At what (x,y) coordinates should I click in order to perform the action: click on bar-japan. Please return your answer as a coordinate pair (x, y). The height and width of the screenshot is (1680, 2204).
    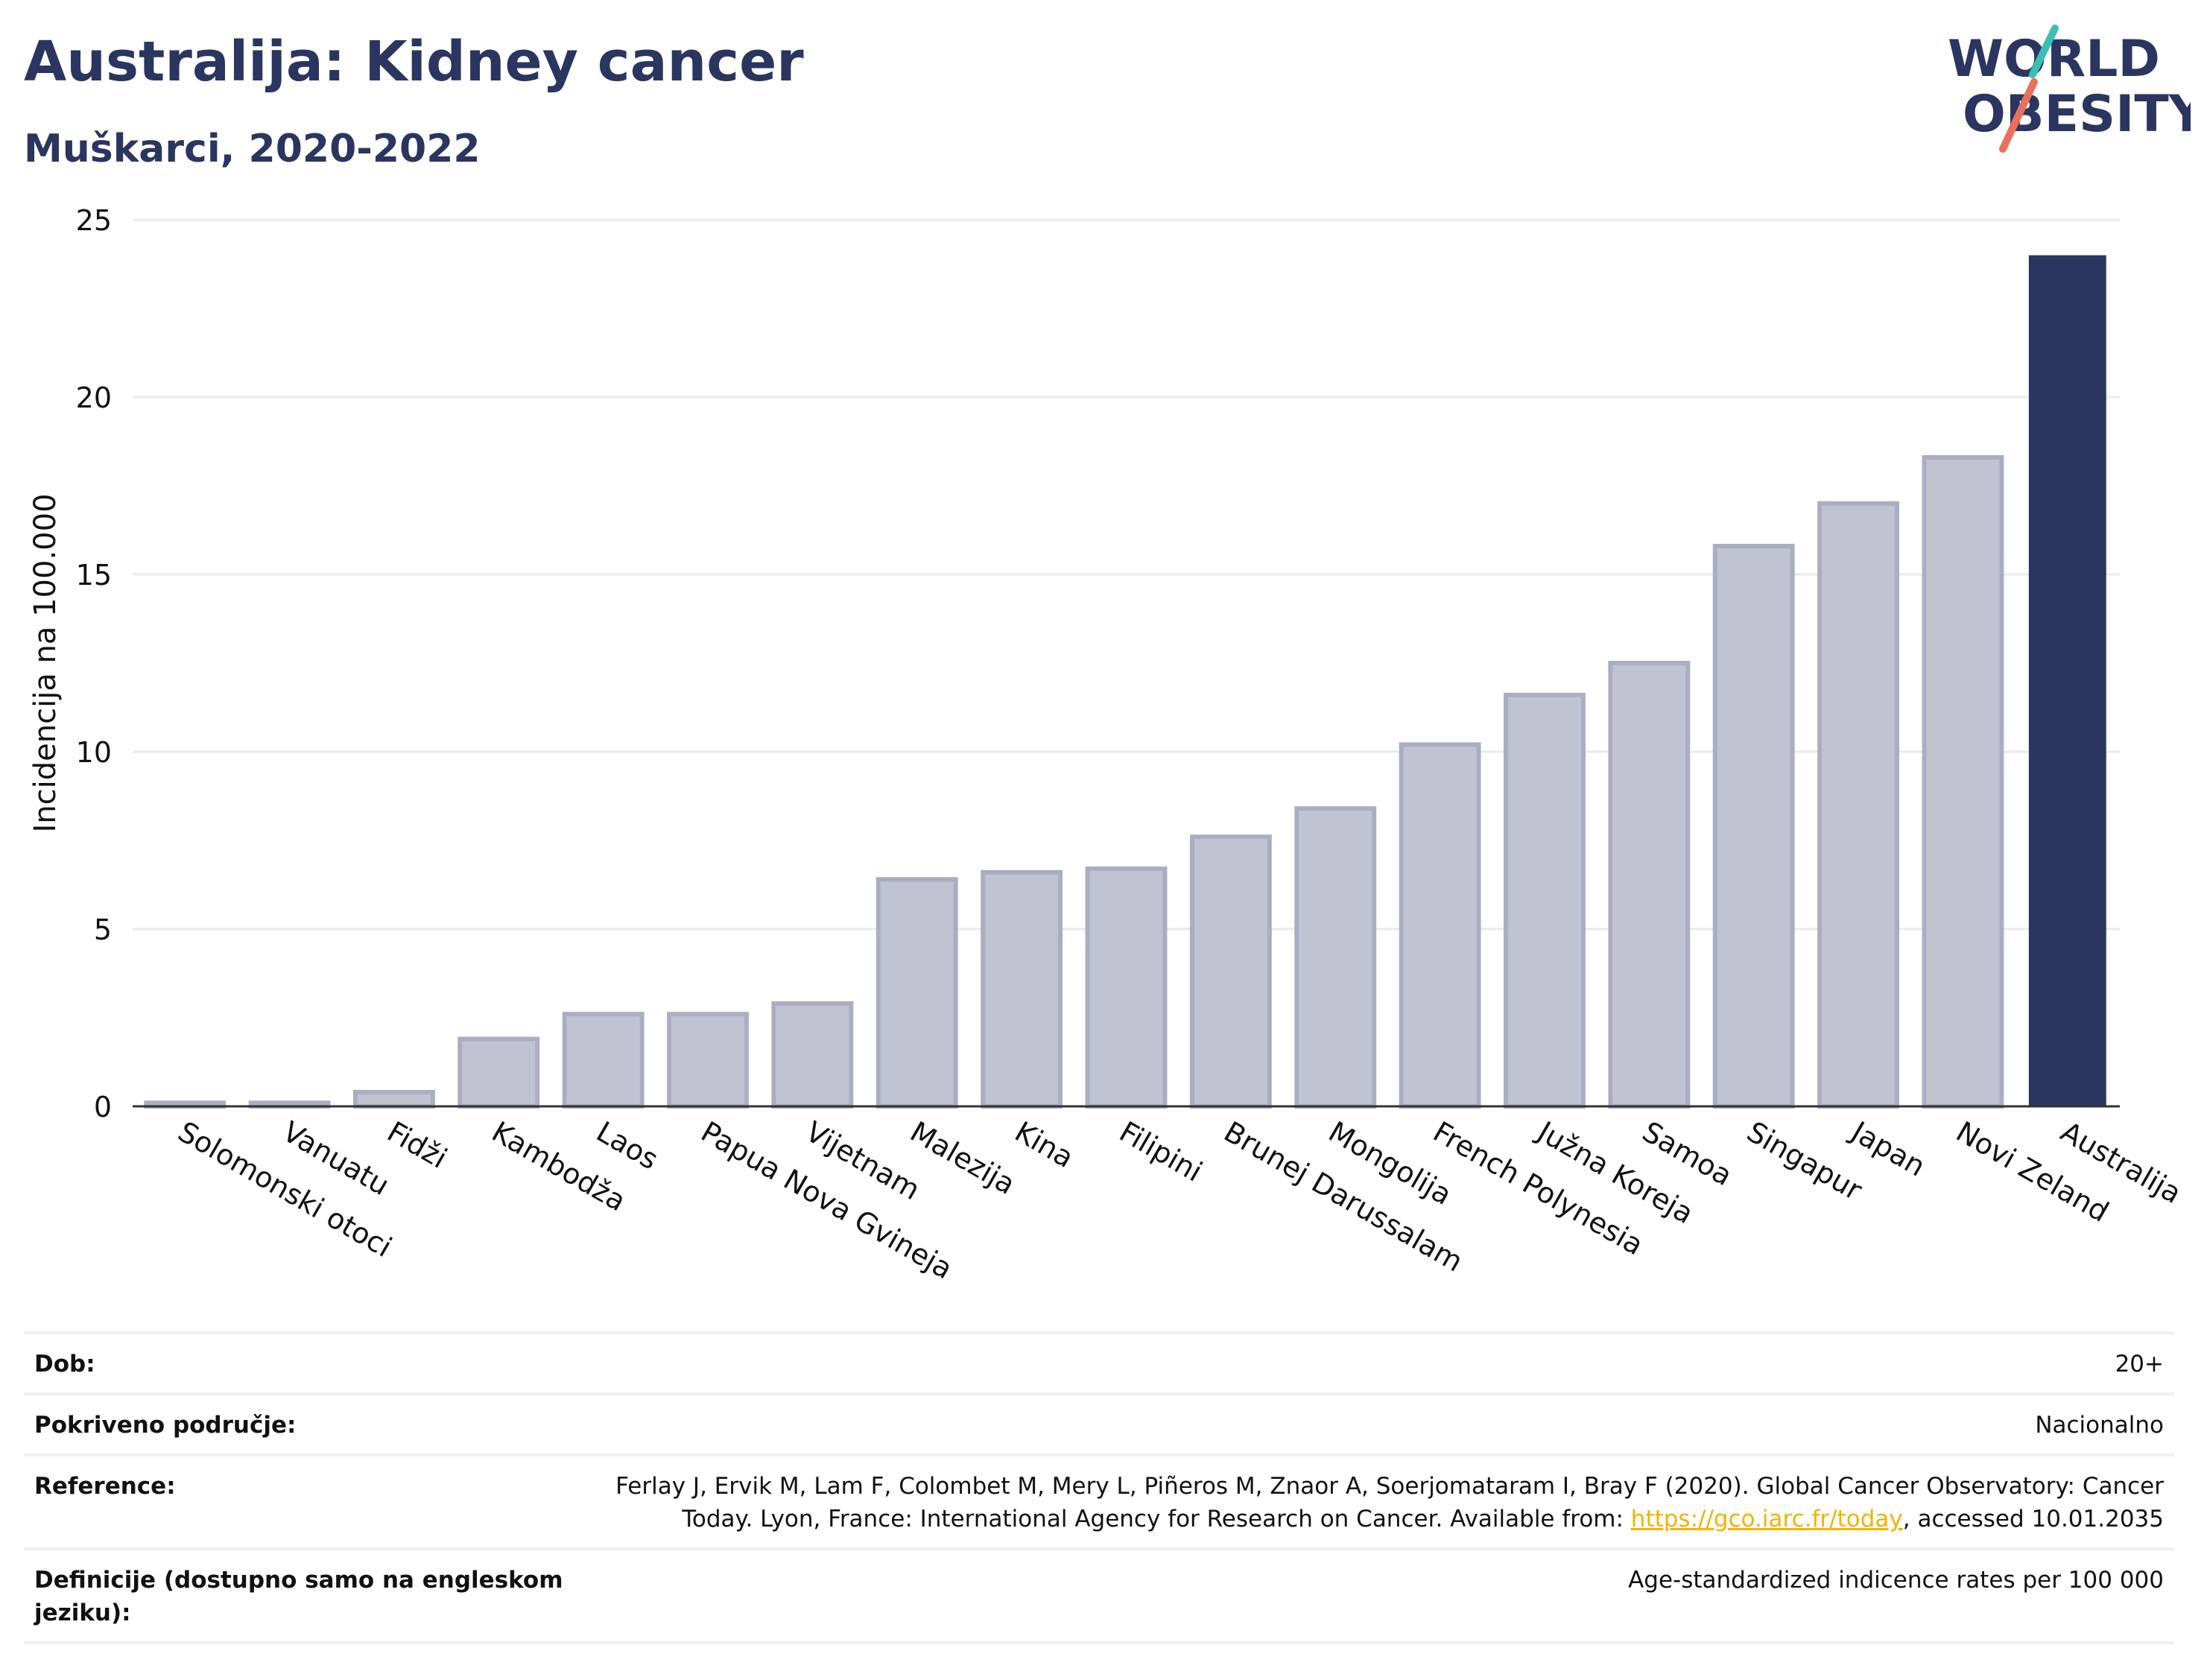
    Looking at the image, I should click on (1858, 805).